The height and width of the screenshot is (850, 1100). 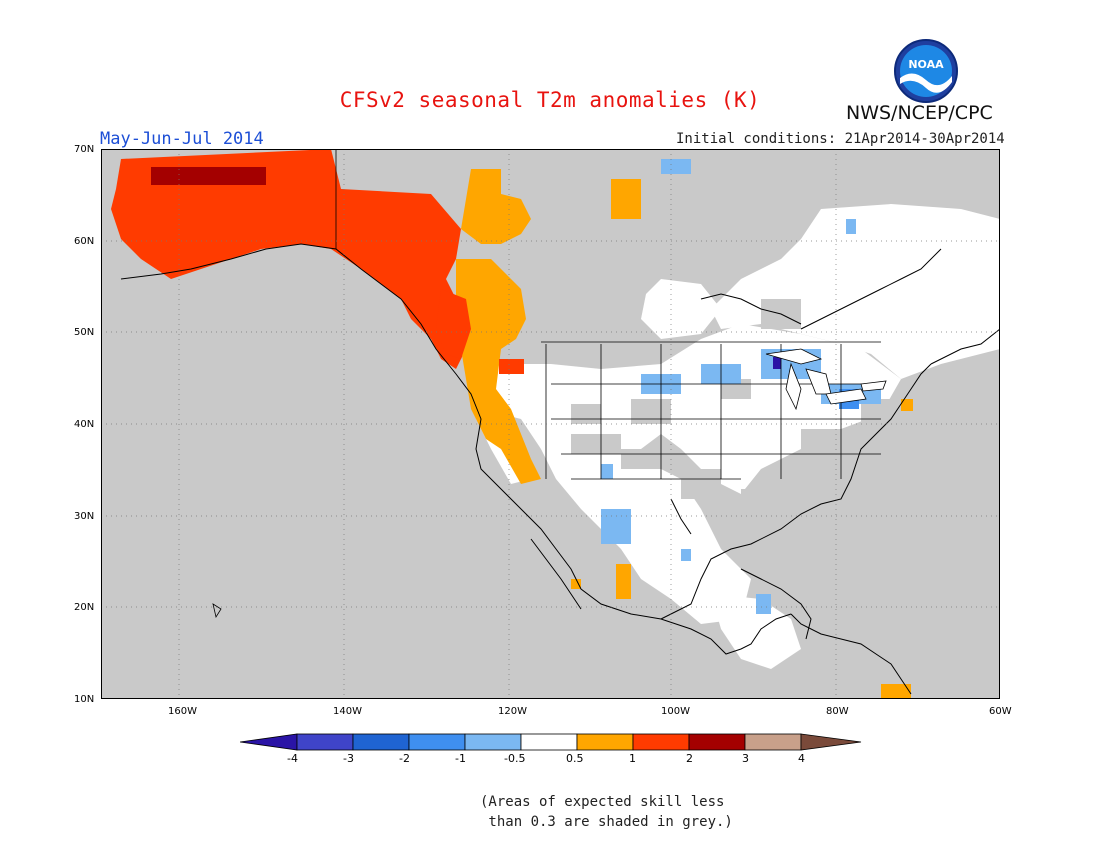 I want to click on colorbar-tick-label: 0.5, so click(x=575, y=758).